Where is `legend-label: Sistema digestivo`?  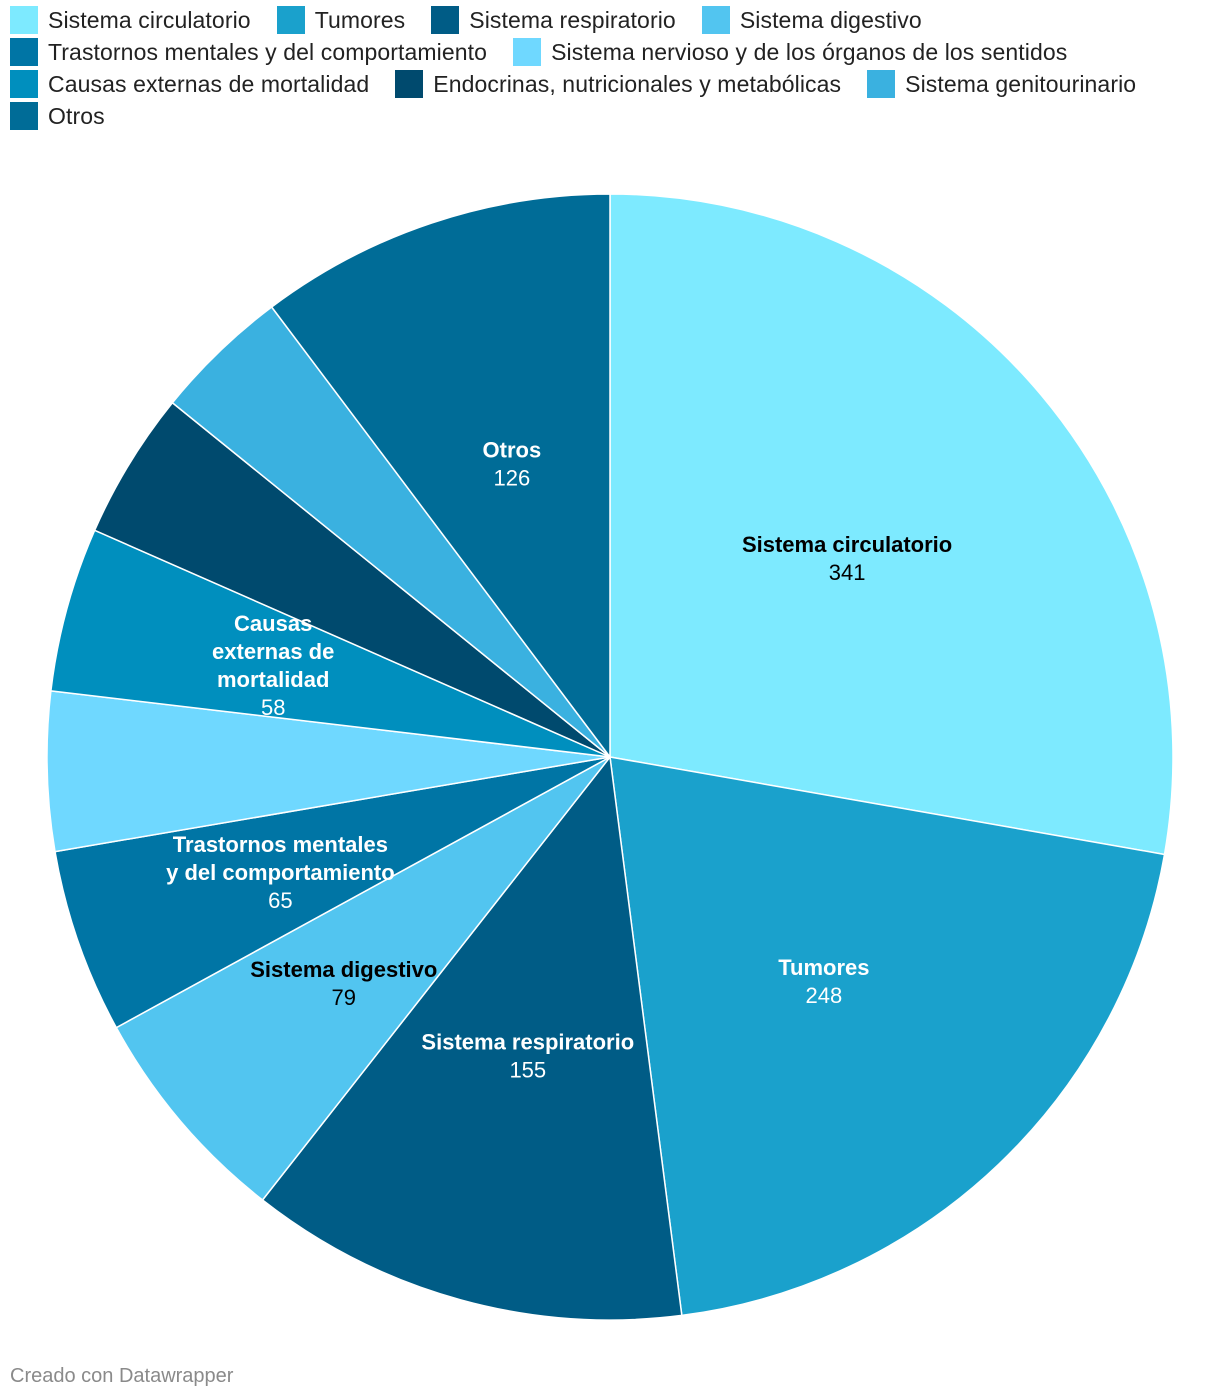 legend-label: Sistema digestivo is located at coordinates (830, 19).